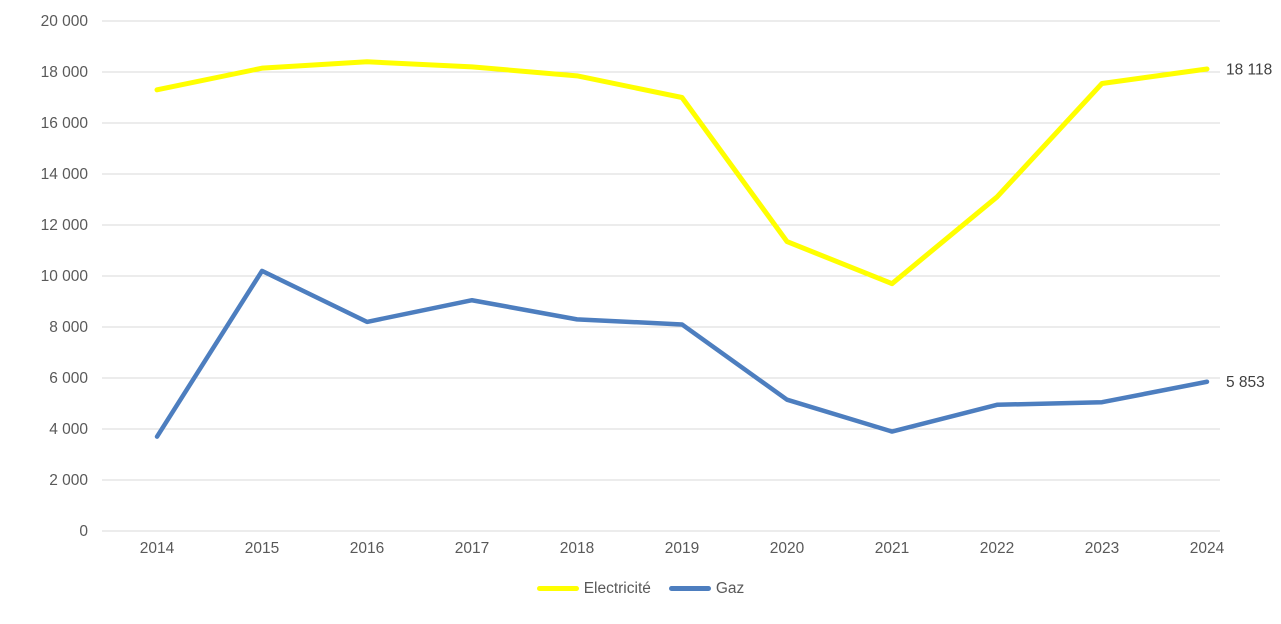  I want to click on y-axis-tick-label: 14 000, so click(65, 174).